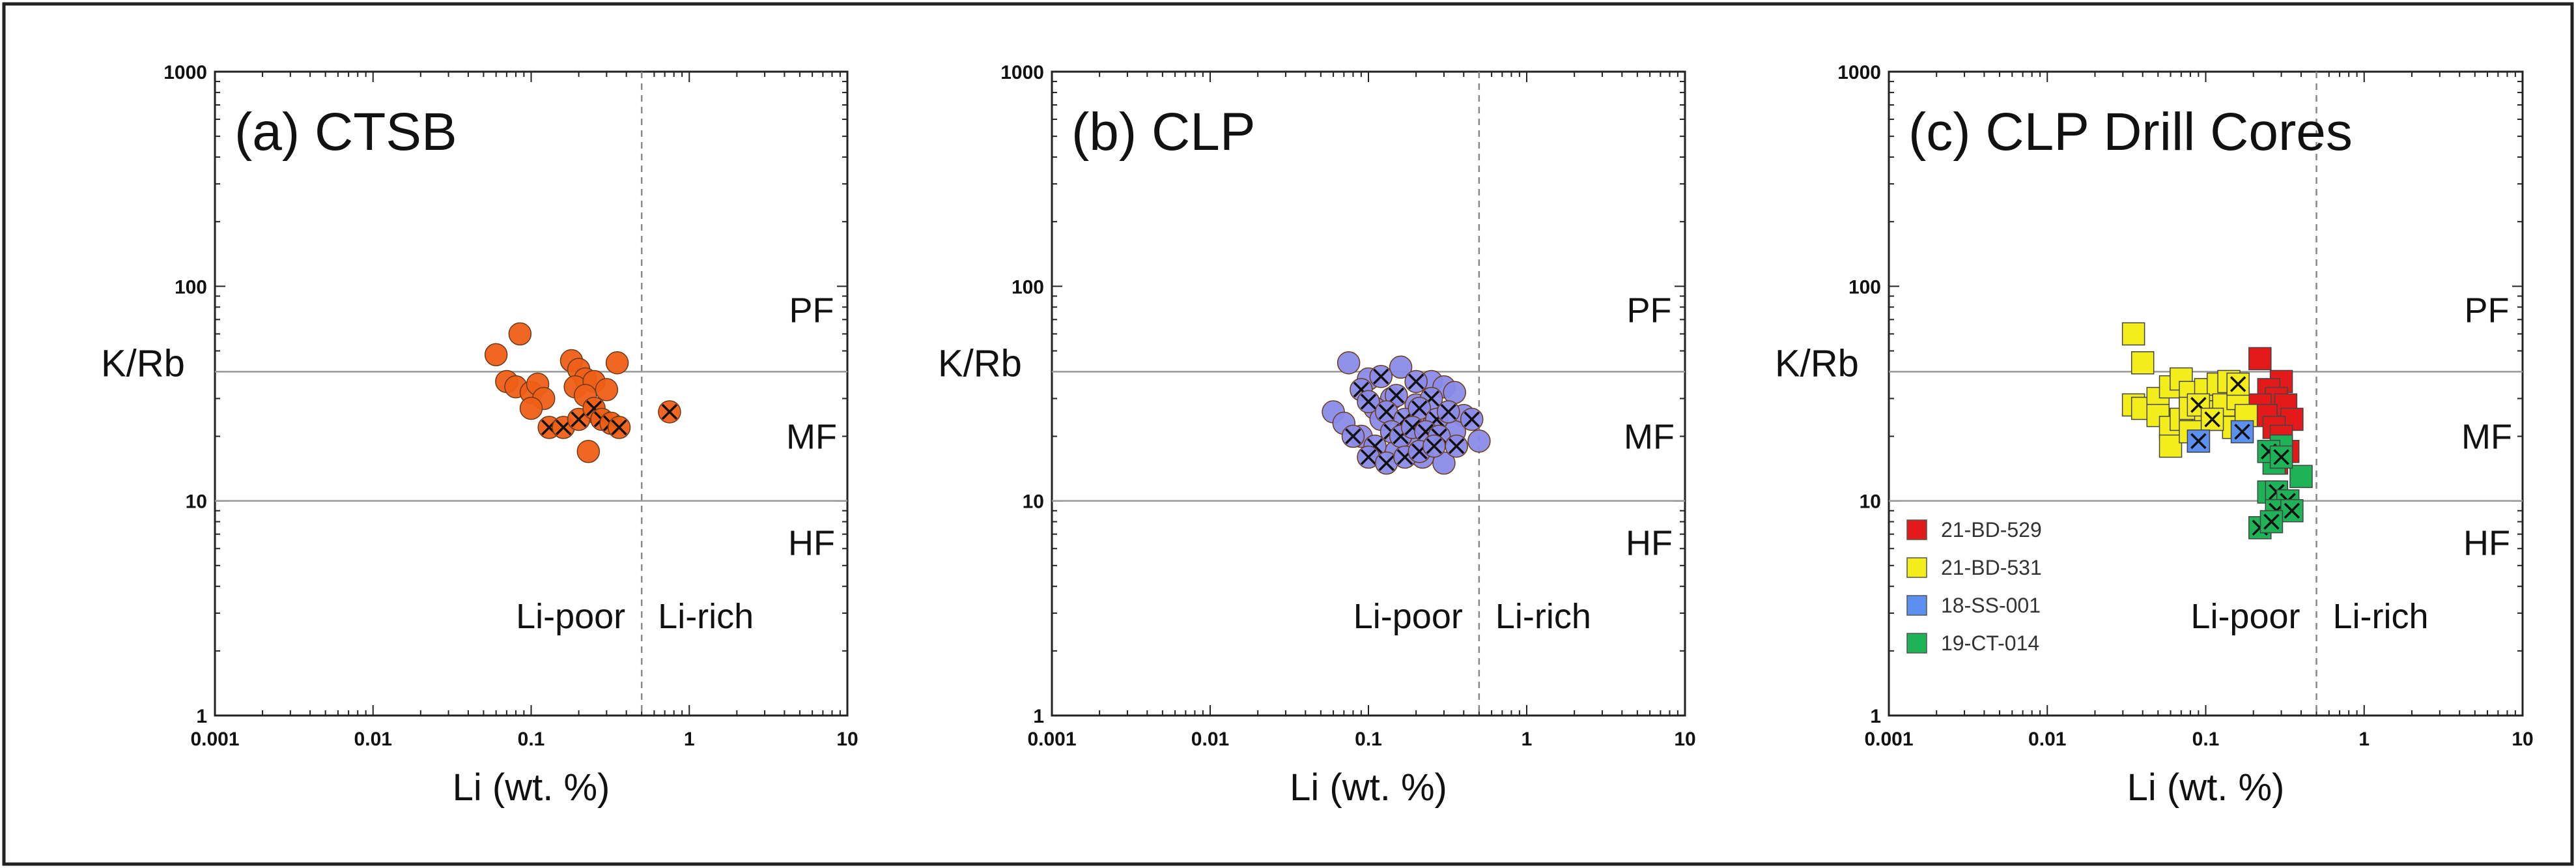 The height and width of the screenshot is (868, 2576). I want to click on legend-label: 21-BD-531, so click(1991, 567).